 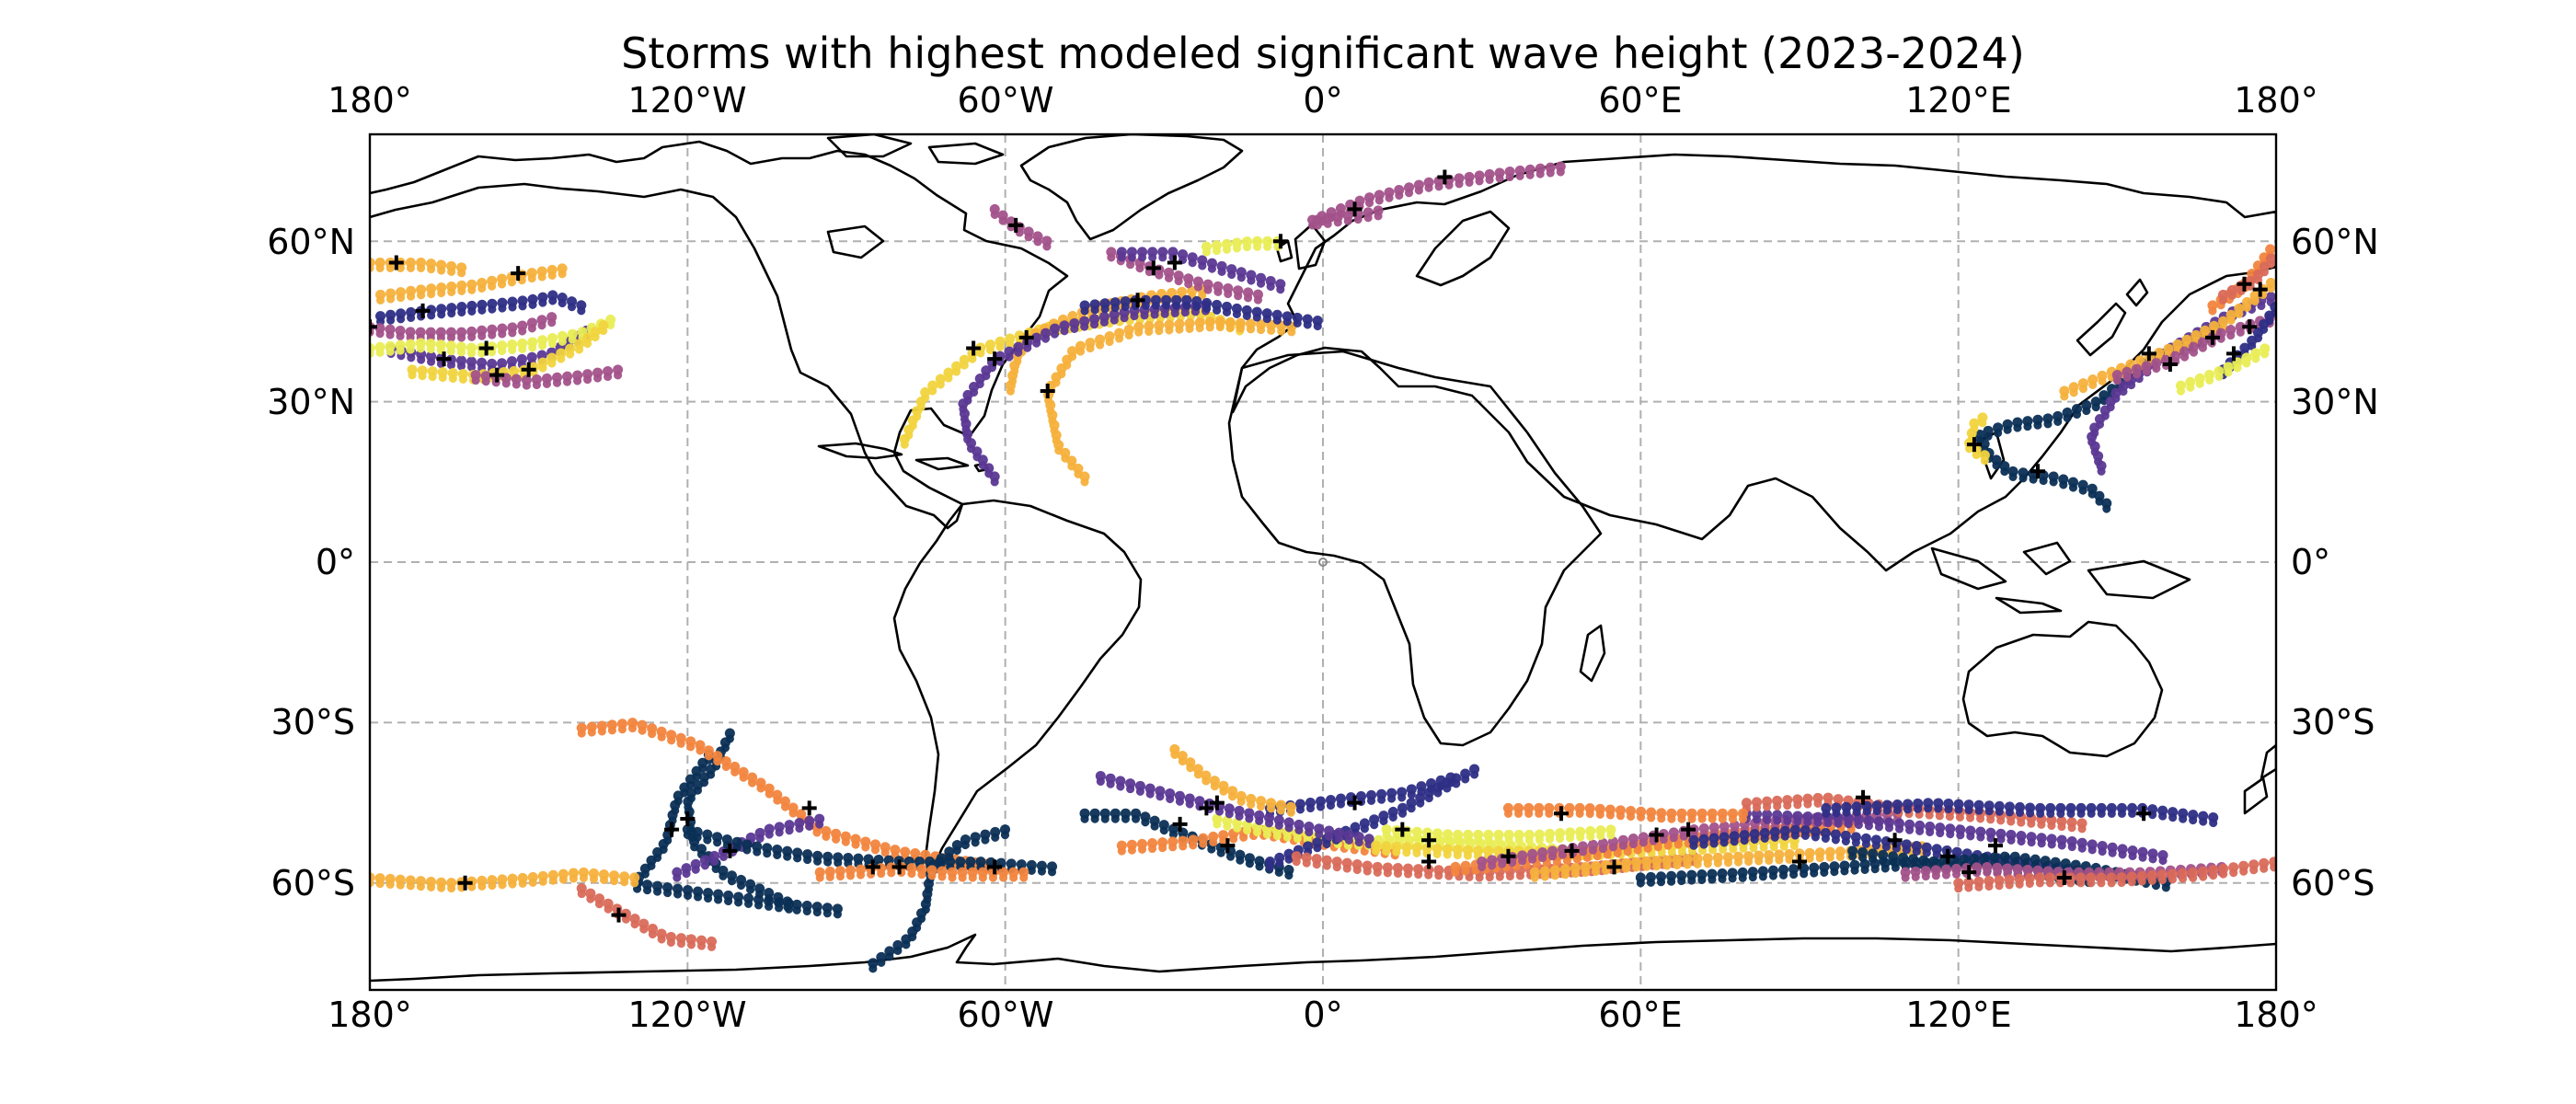 I want to click on lat-tick-right: 0°, so click(x=2310, y=562).